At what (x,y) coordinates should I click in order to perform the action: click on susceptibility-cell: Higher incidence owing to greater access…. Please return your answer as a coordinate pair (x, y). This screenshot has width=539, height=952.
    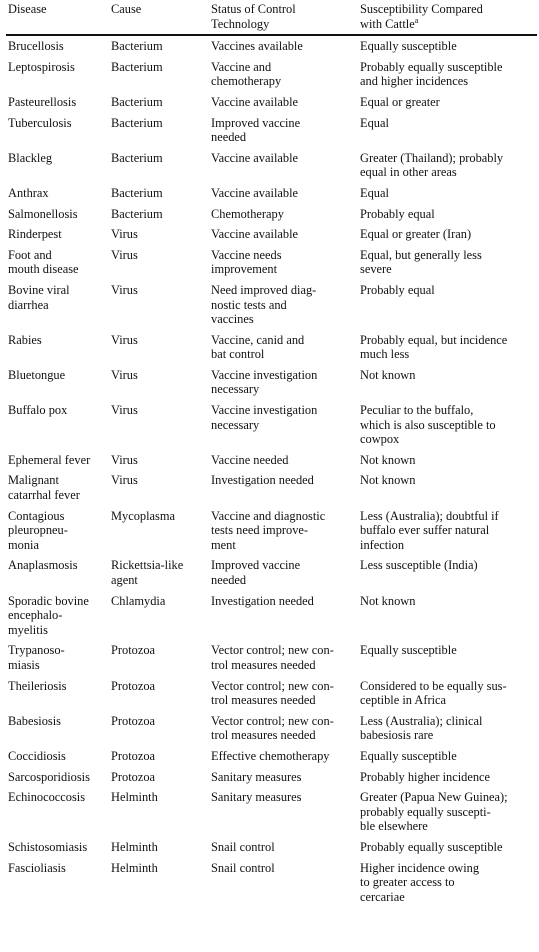
    Looking at the image, I should click on (420, 882).